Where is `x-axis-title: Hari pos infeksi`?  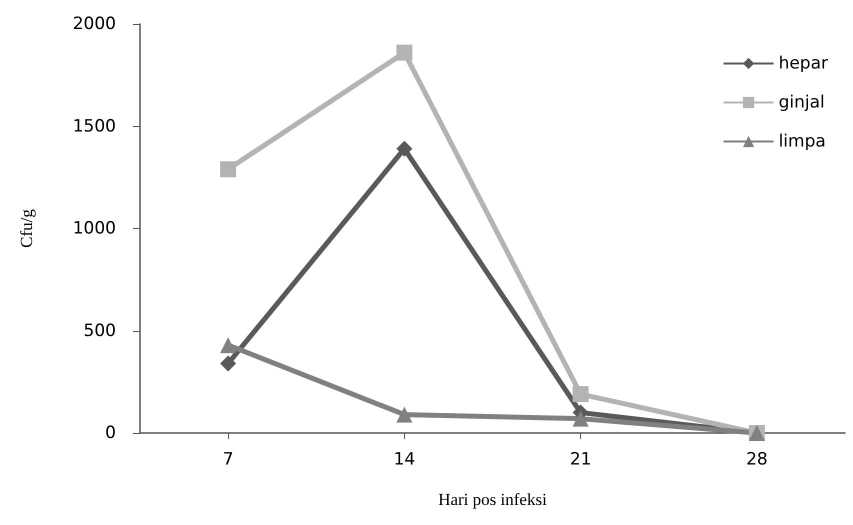 x-axis-title: Hari pos infeksi is located at coordinates (493, 499).